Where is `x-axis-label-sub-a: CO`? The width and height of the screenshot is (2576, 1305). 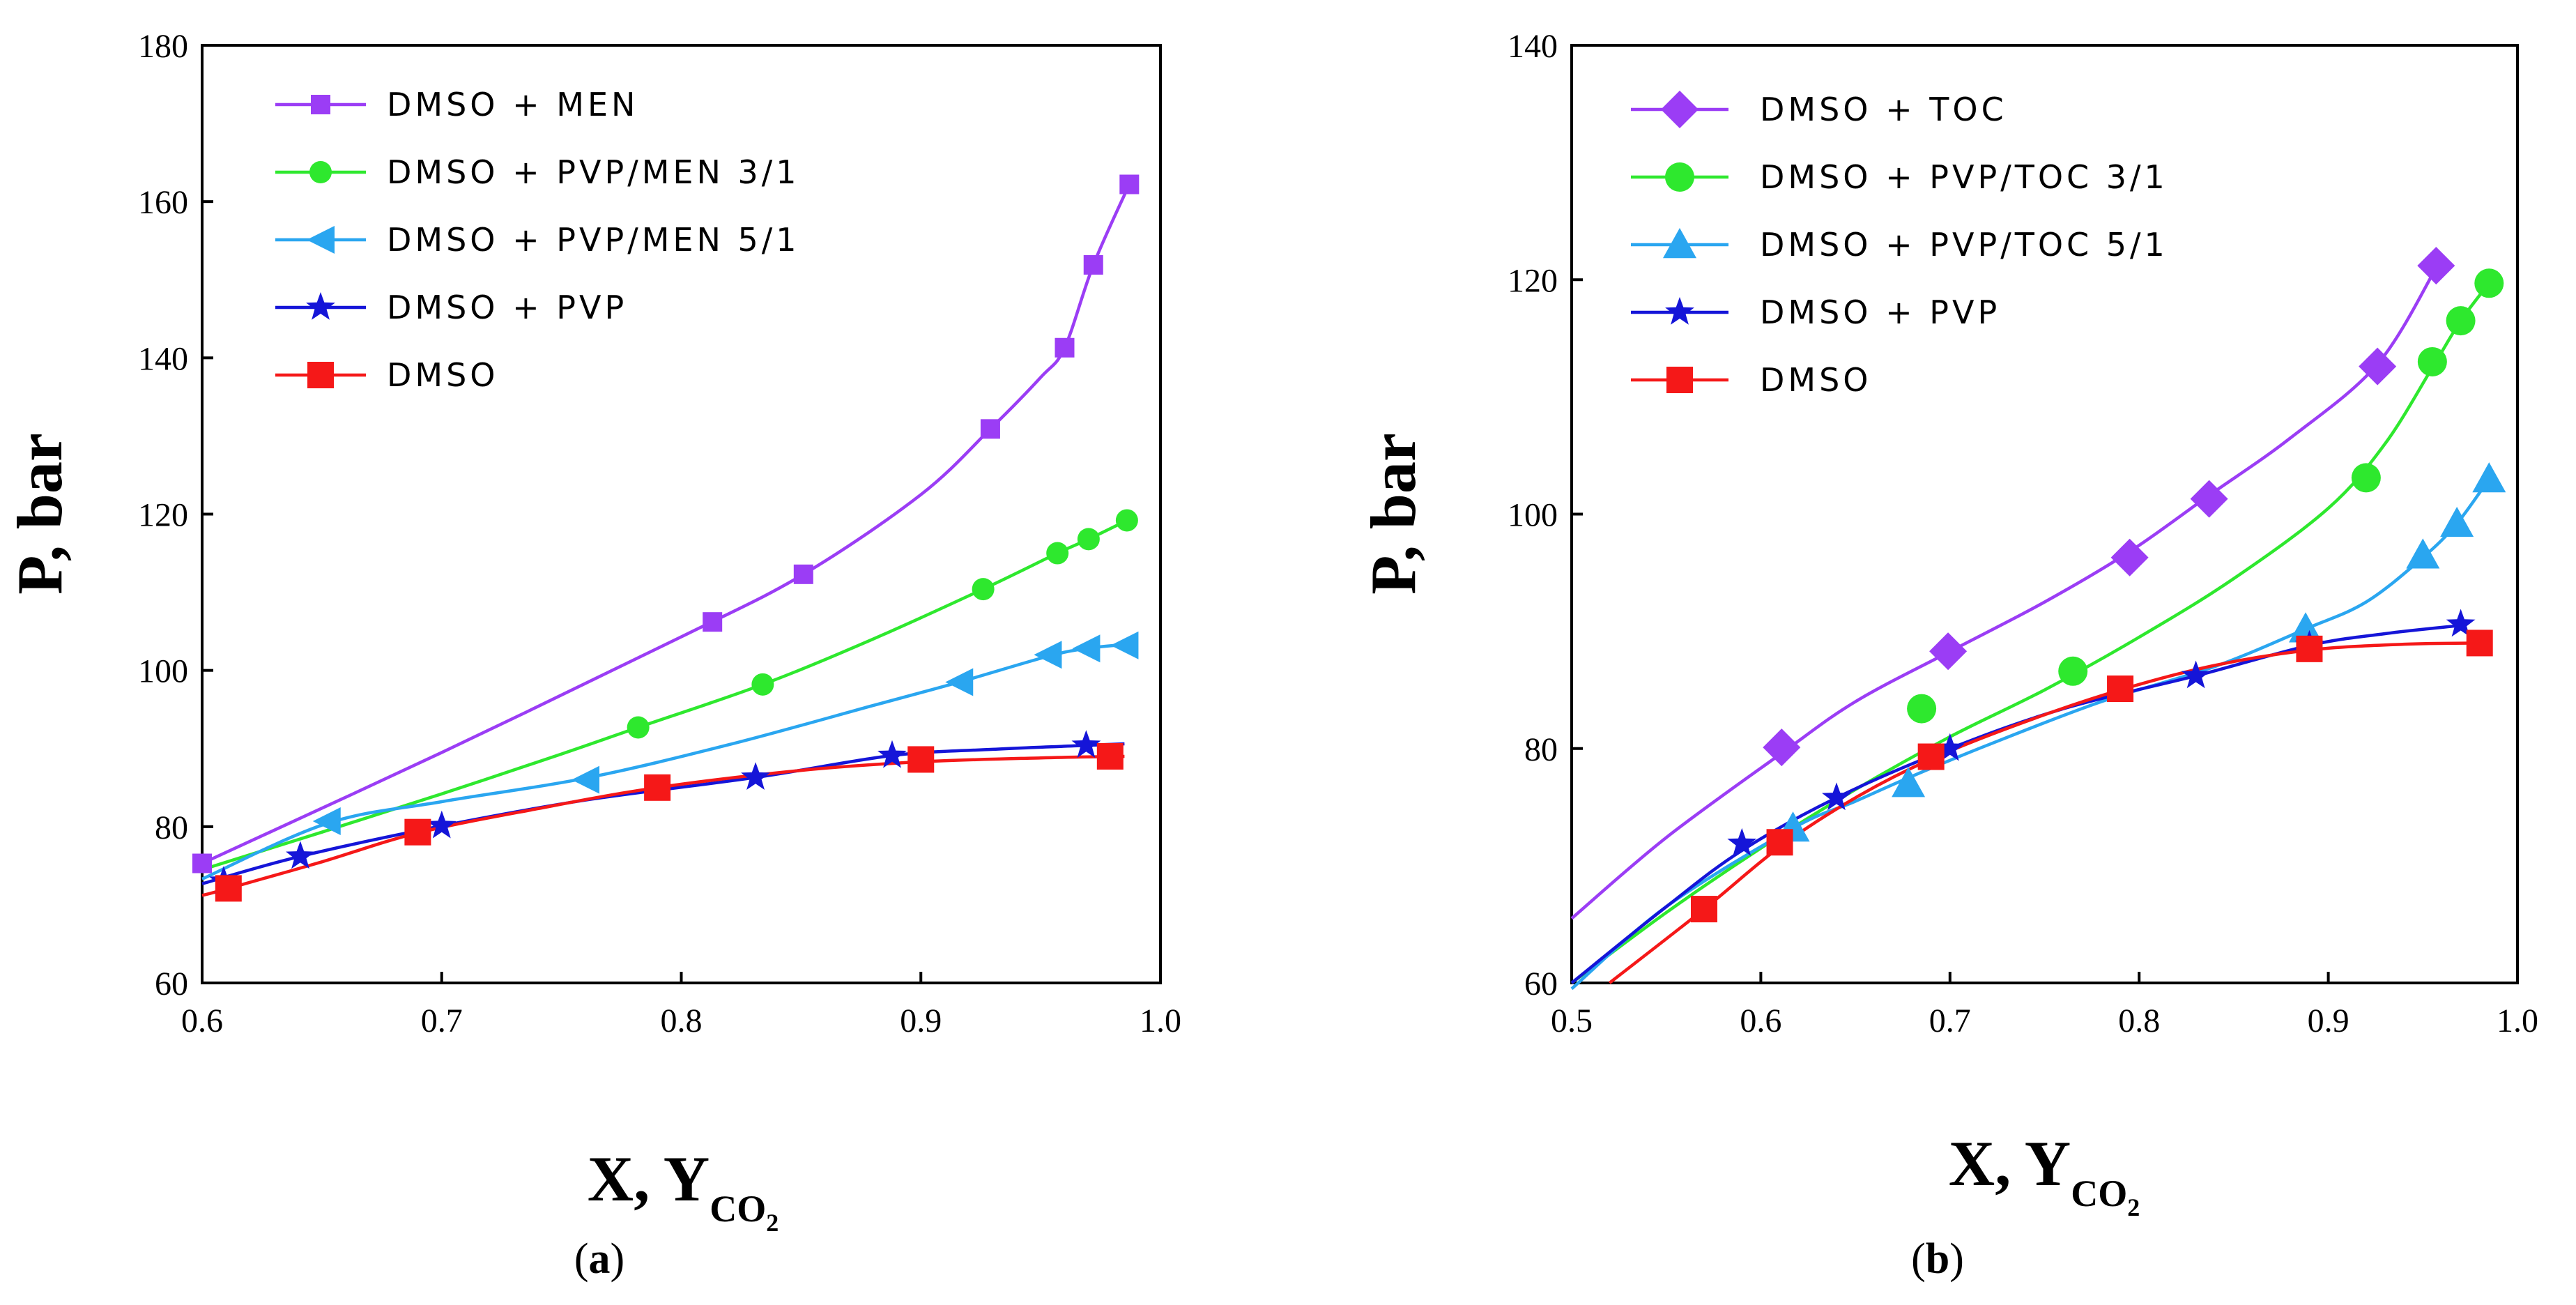 x-axis-label-sub-a: CO is located at coordinates (738, 1209).